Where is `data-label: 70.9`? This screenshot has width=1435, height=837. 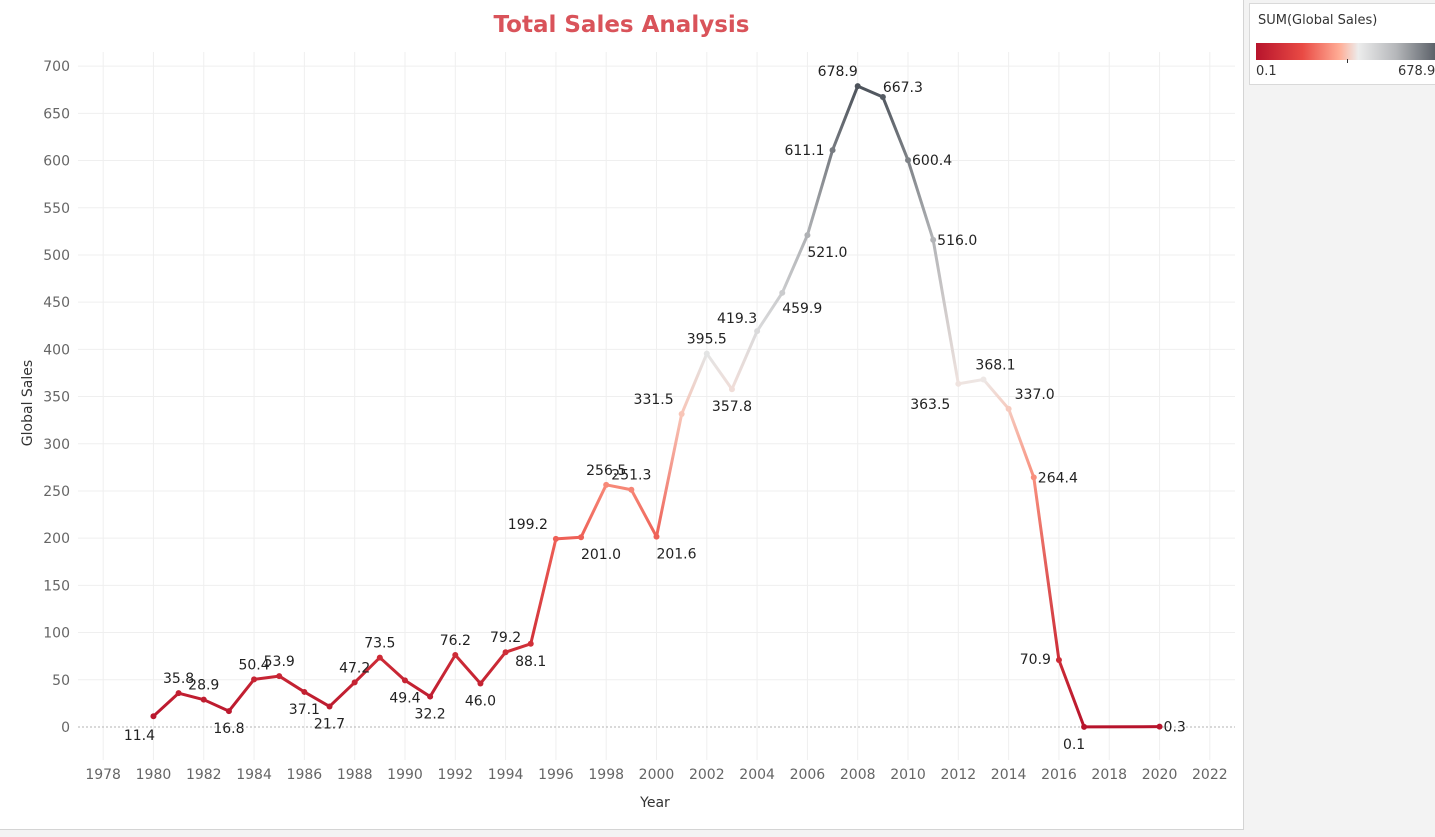 data-label: 70.9 is located at coordinates (1035, 660).